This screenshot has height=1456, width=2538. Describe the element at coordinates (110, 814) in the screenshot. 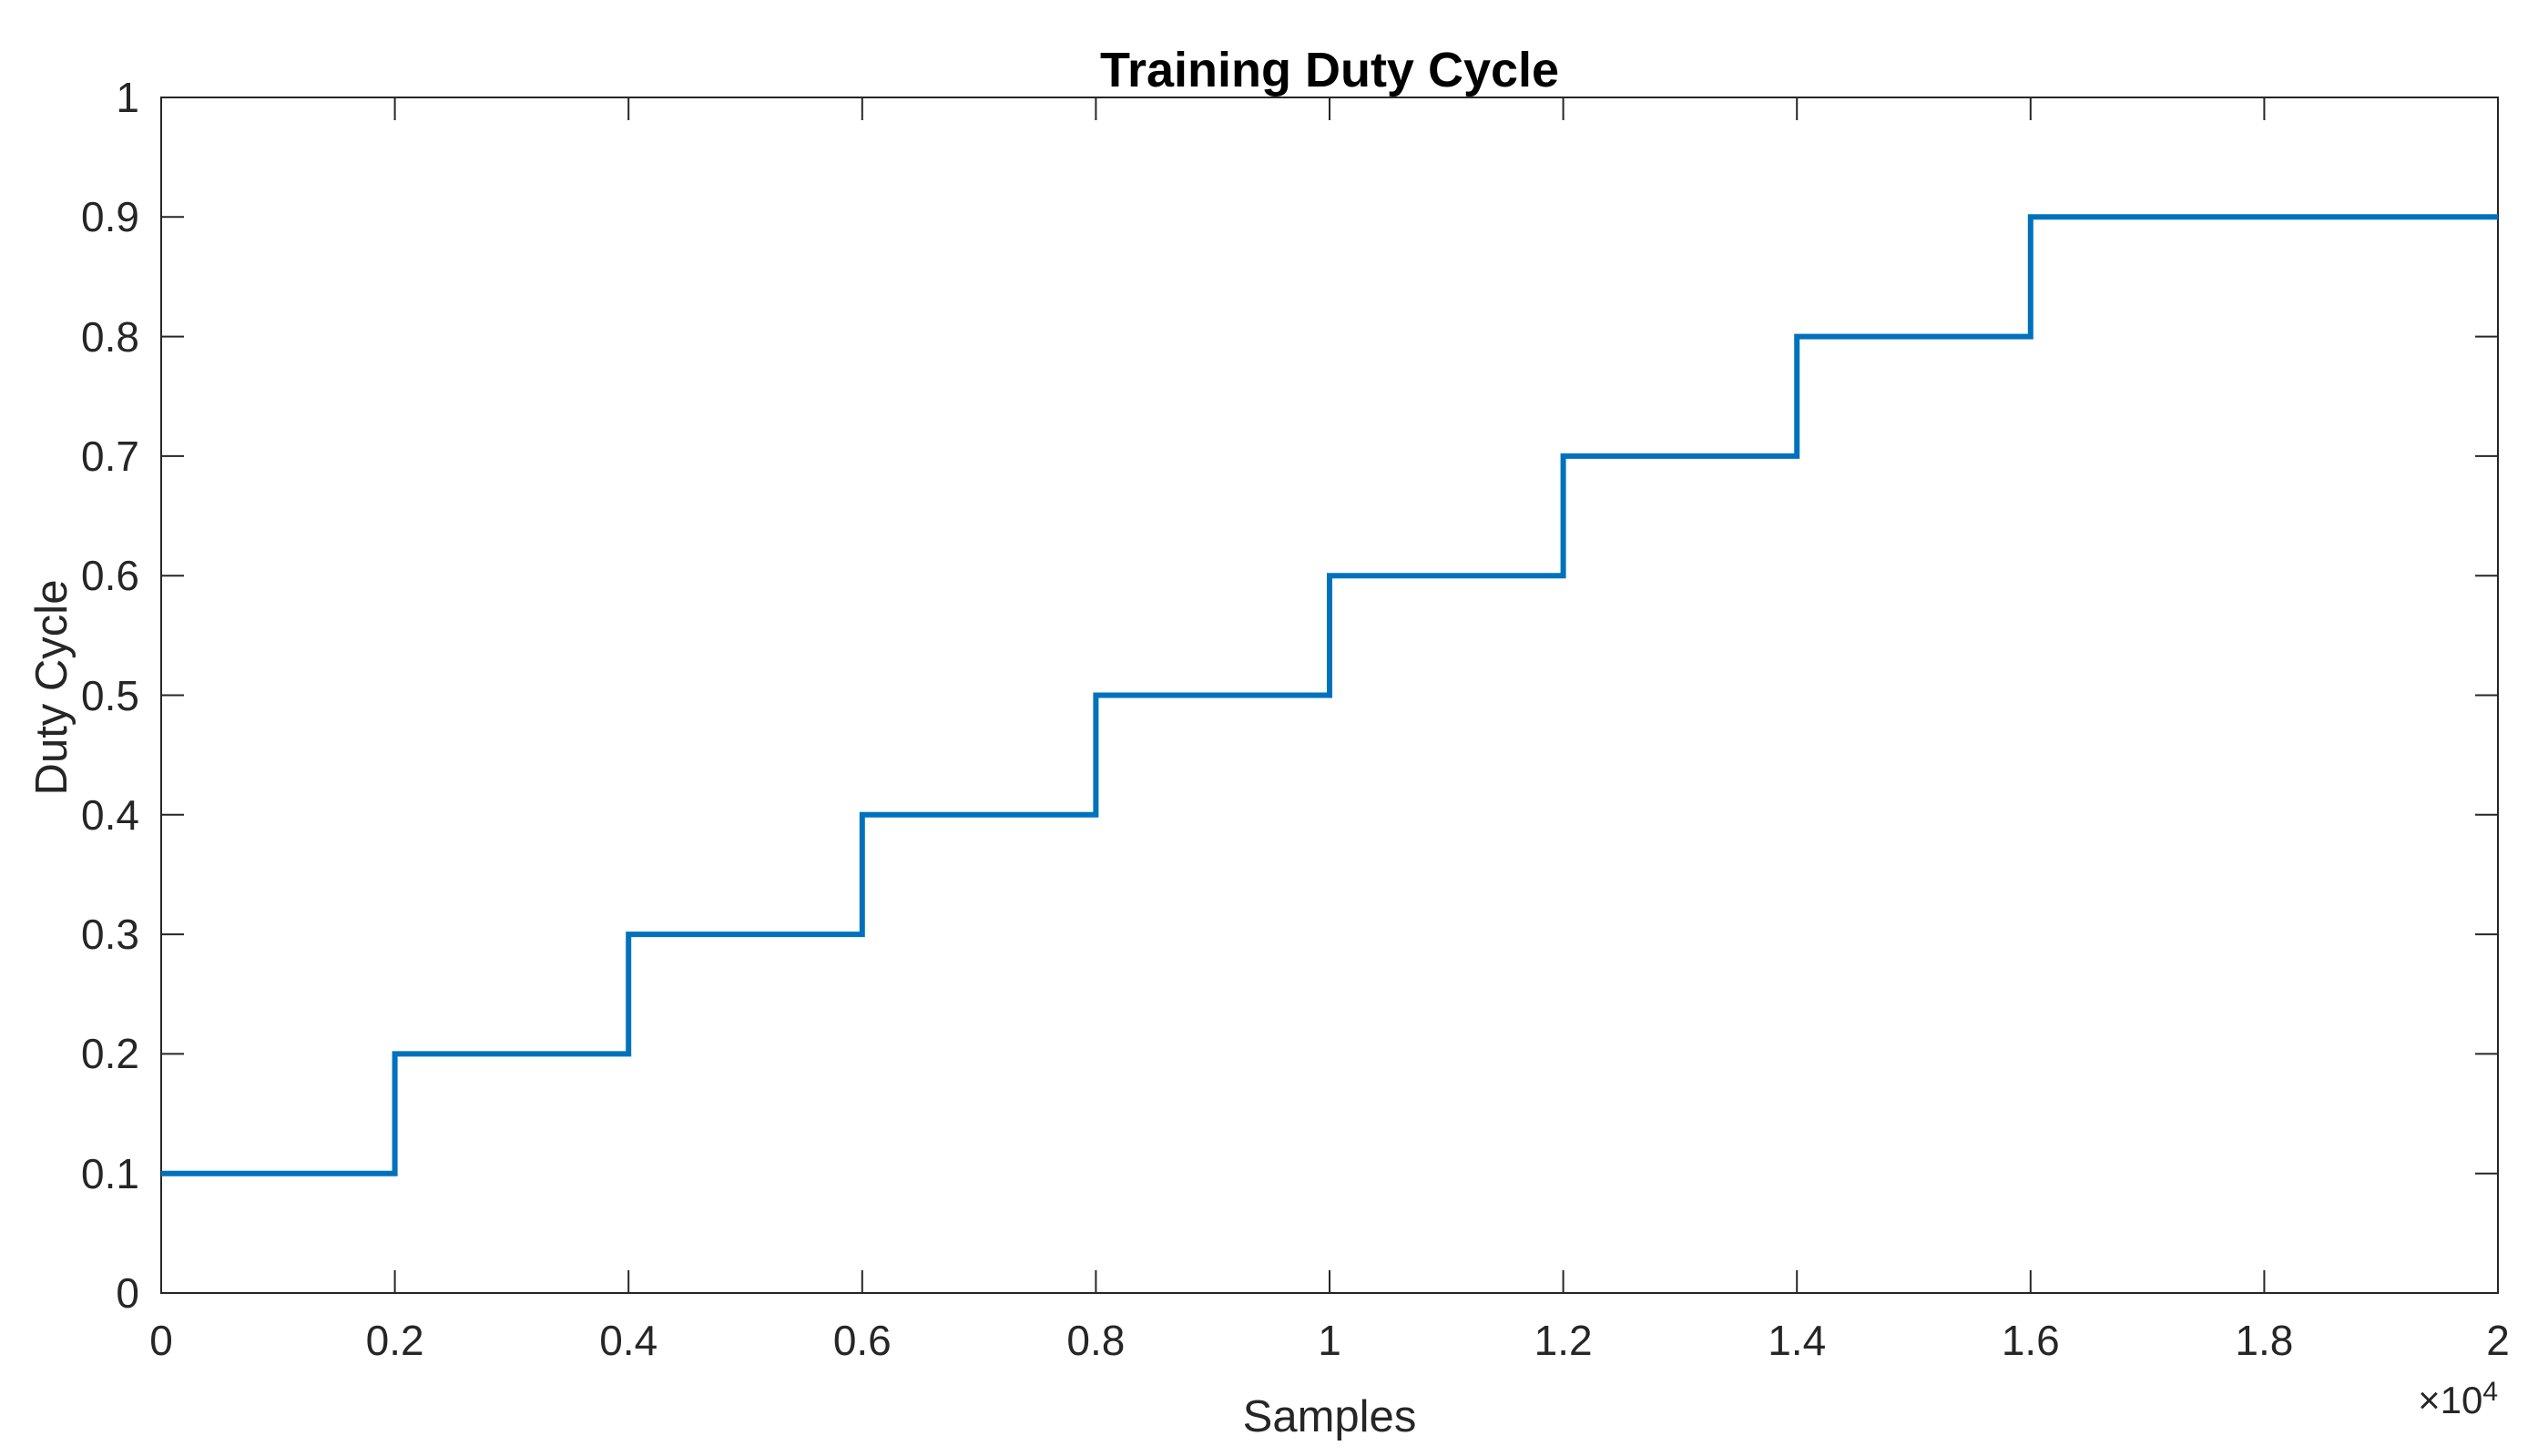

I see `y-tick-label: 0.4` at that location.